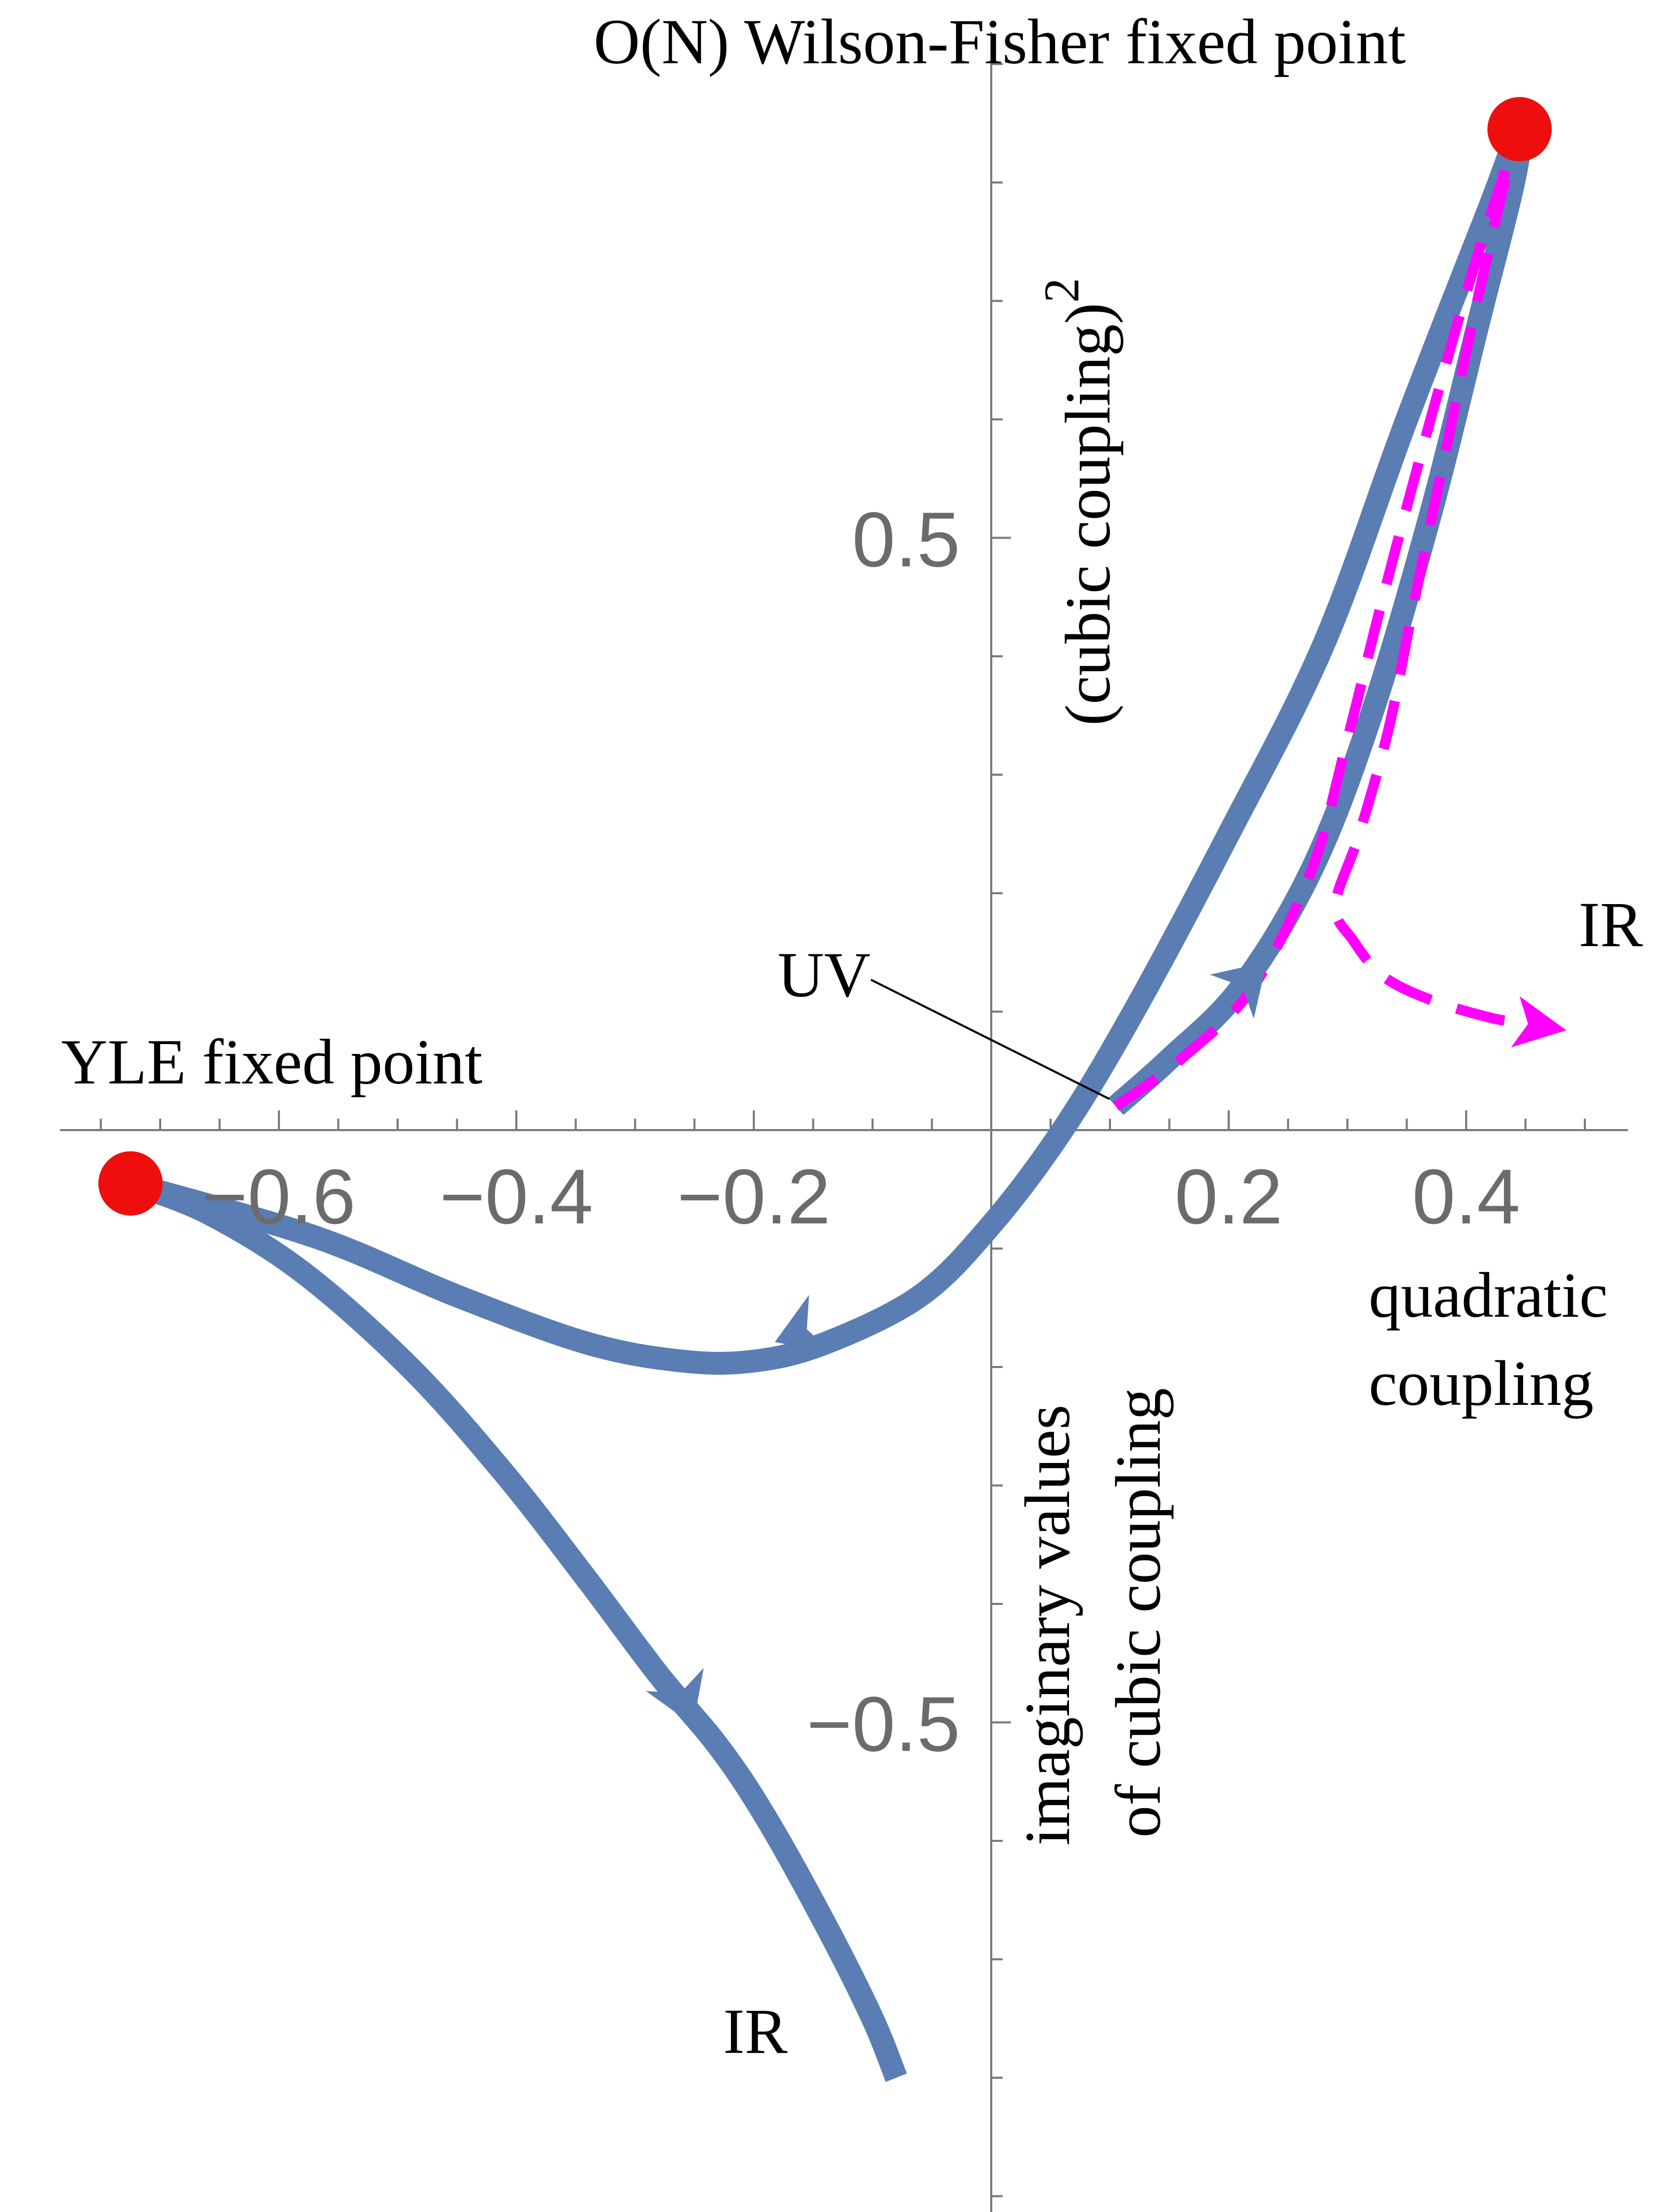  Describe the element at coordinates (1061, 290) in the screenshot. I see `y-axis-label-exponent: 2` at that location.